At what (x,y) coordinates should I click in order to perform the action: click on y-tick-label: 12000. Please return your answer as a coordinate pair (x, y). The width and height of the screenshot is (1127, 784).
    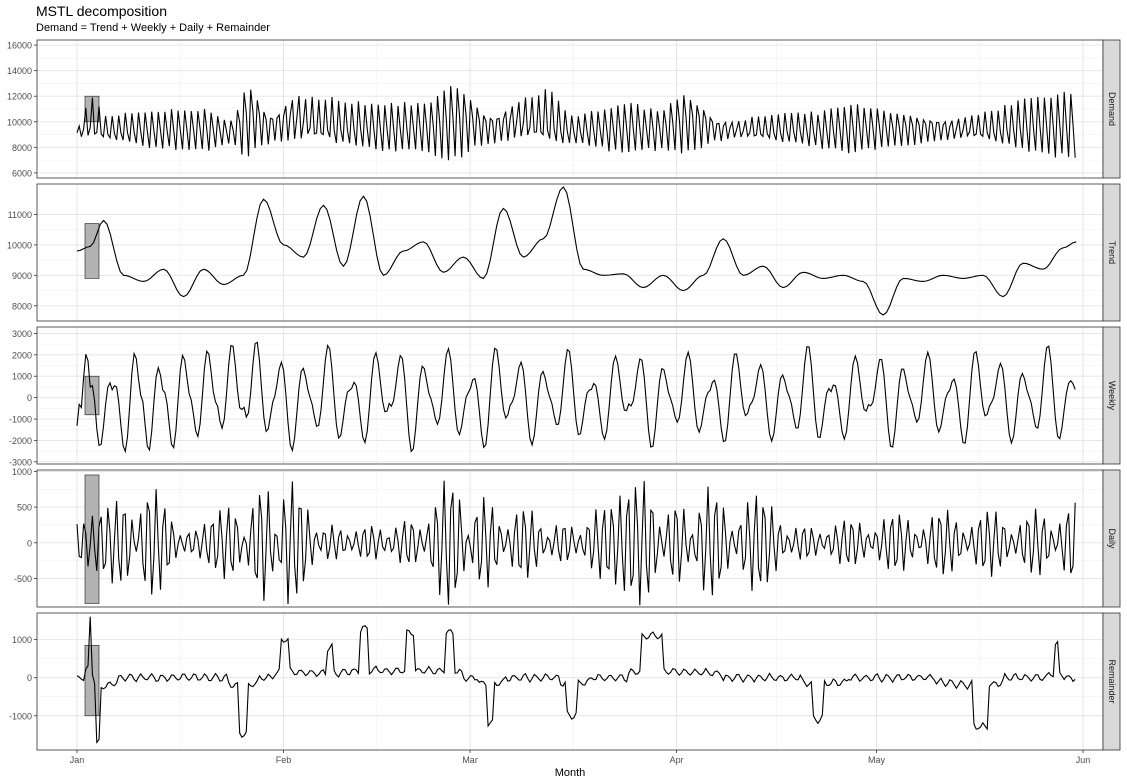
    Looking at the image, I should click on (19, 97).